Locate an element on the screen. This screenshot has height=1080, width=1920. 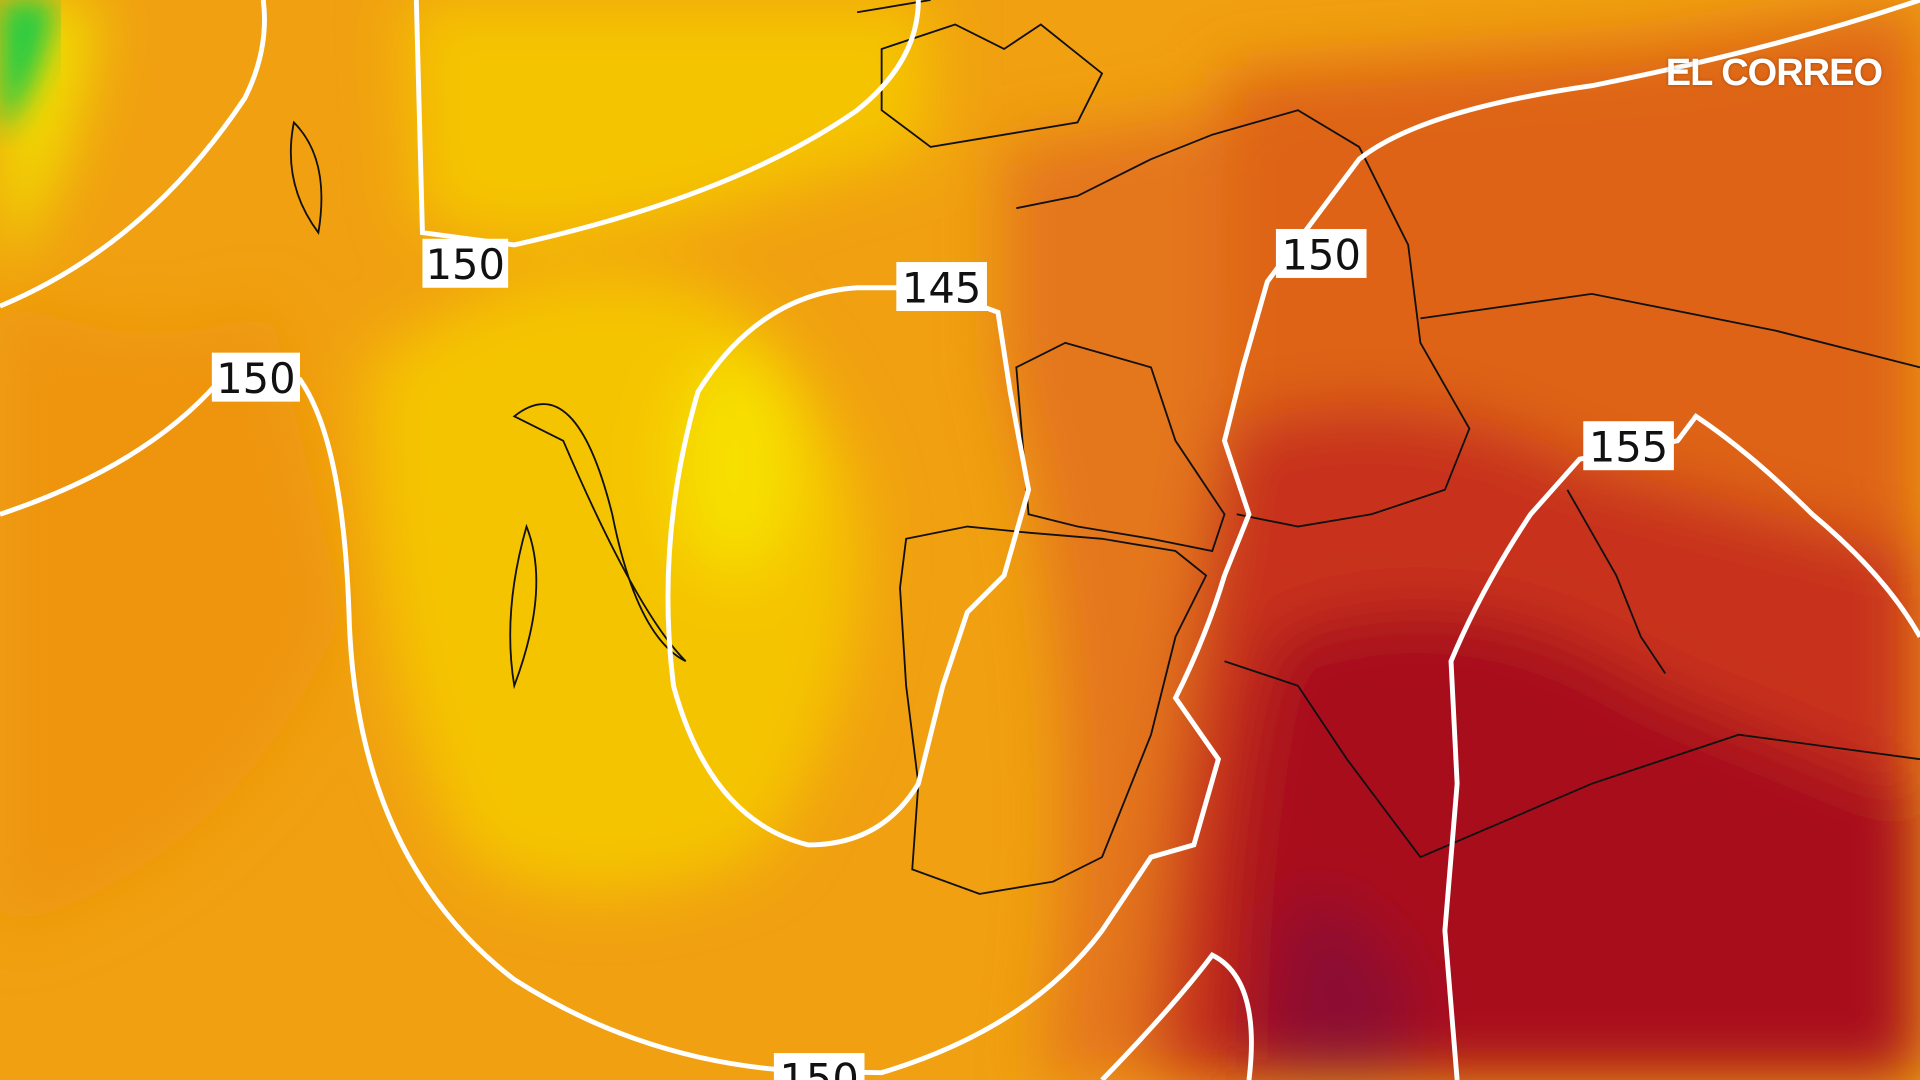
contour-label-155: 155 is located at coordinates (1628, 446).